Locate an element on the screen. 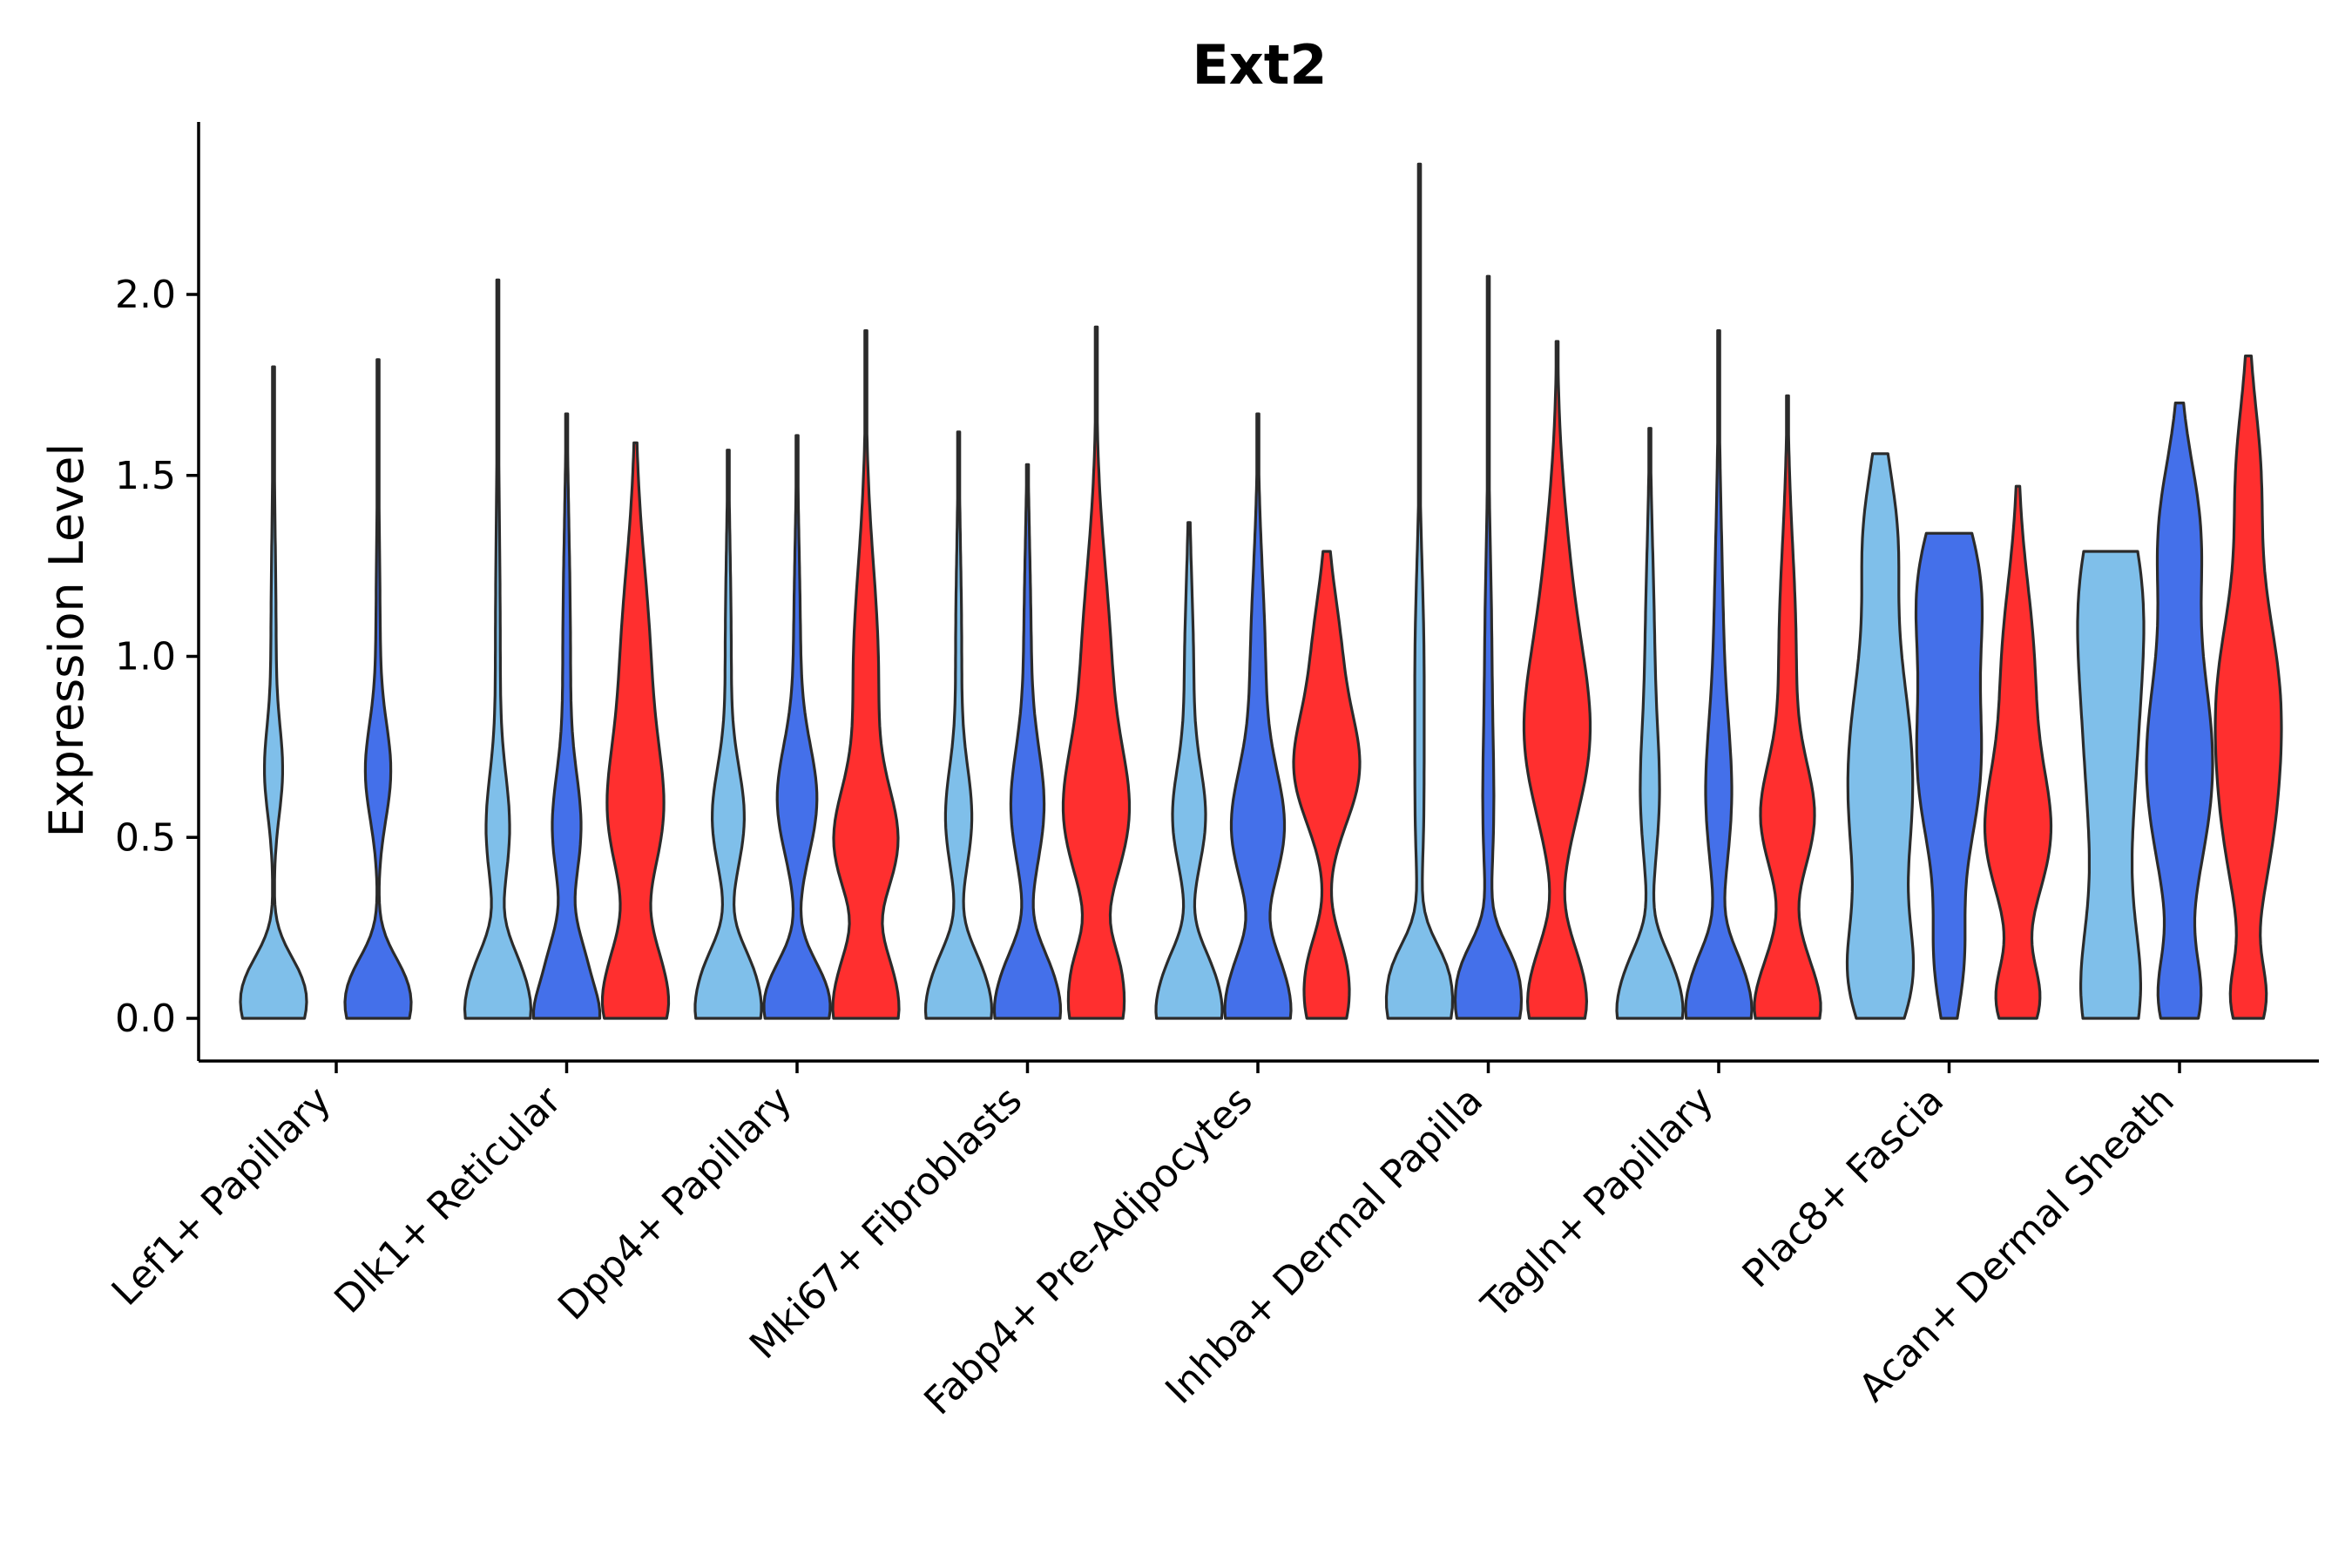 This screenshot has height=1568, width=2352. y-tick-label: 1.0 is located at coordinates (145, 657).